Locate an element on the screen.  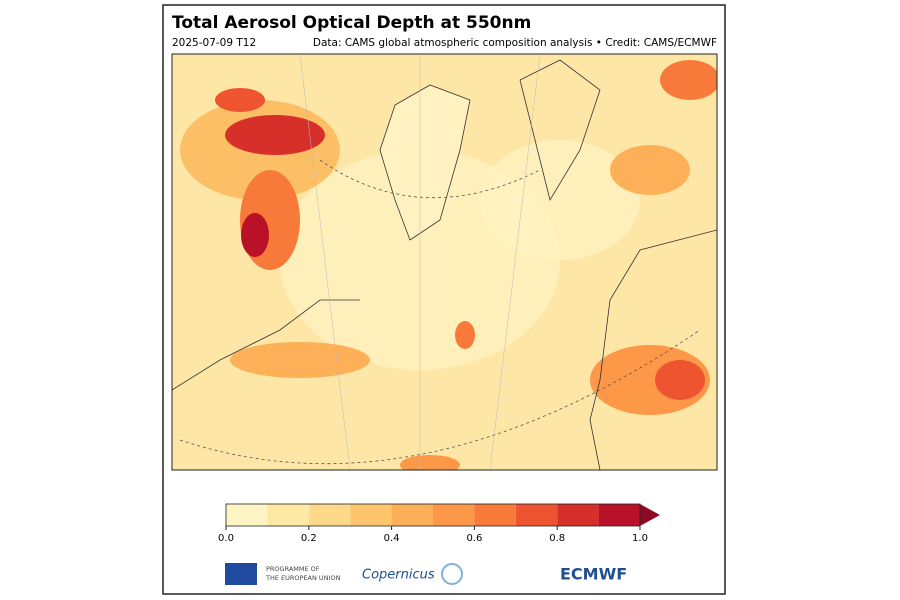
colorbar: 0.0 0.2 0.4 0.6 0.8 1.0 is located at coordinates (439, 523).